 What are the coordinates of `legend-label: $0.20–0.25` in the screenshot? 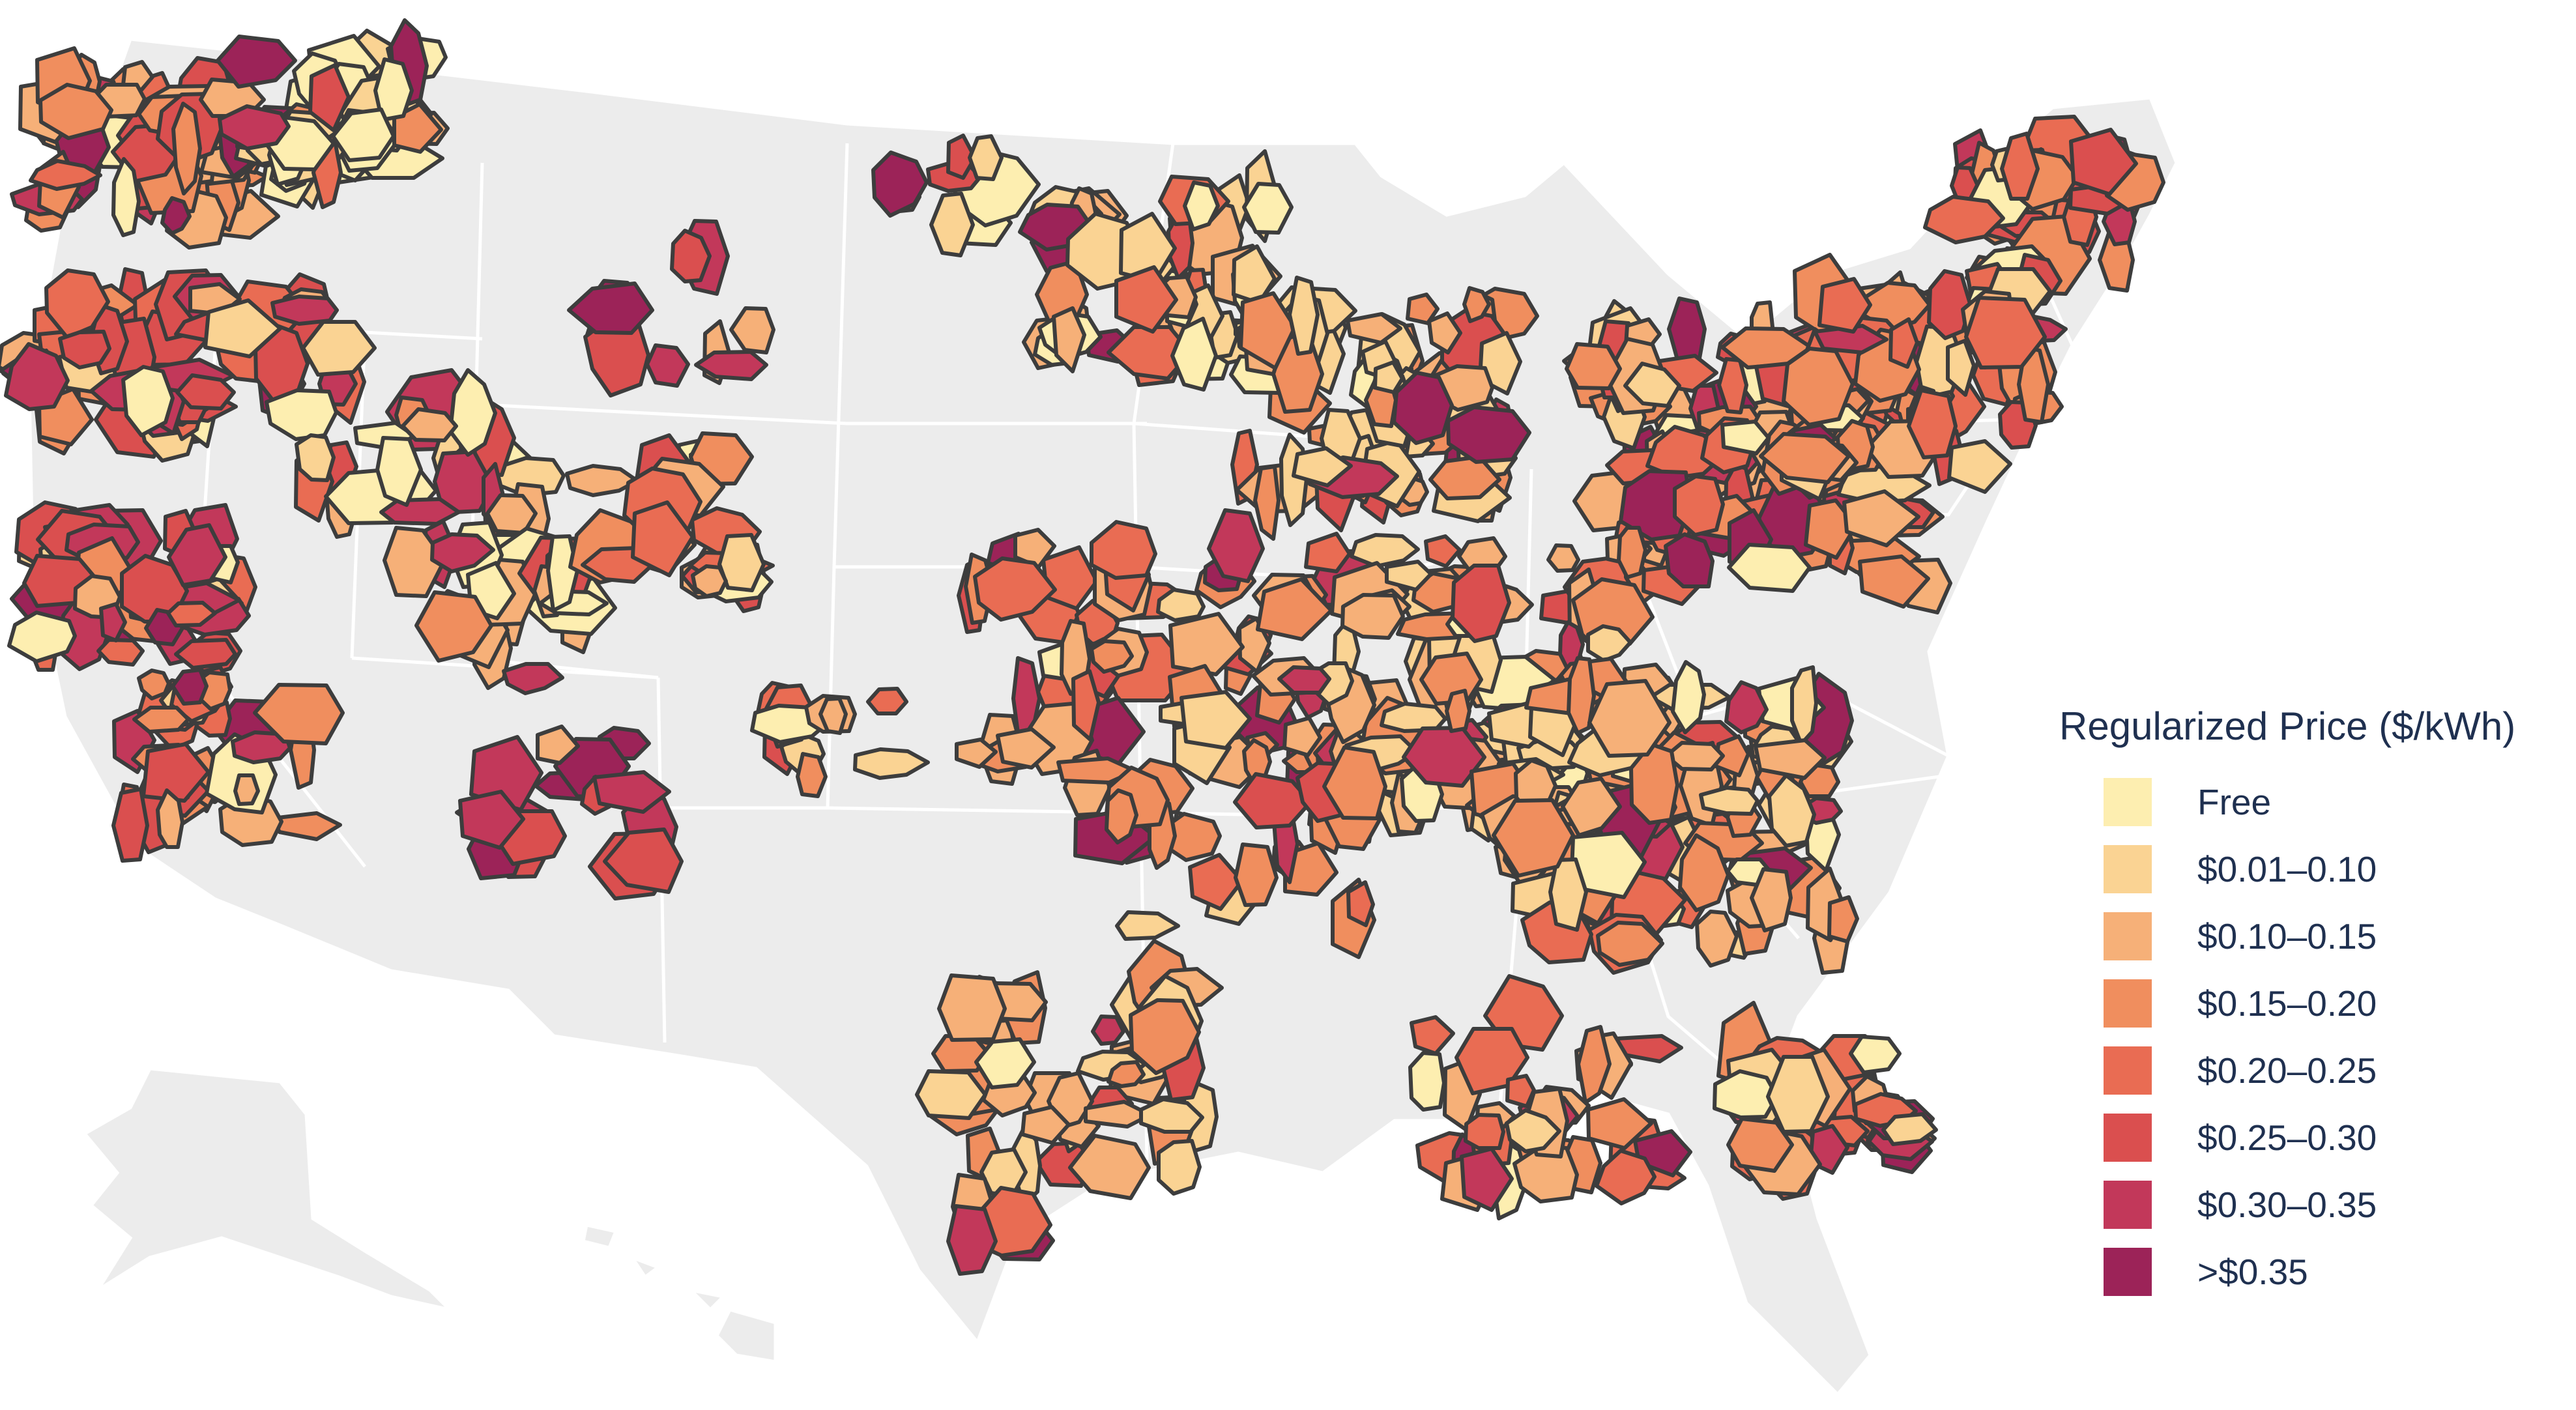 It's located at (2287, 1070).